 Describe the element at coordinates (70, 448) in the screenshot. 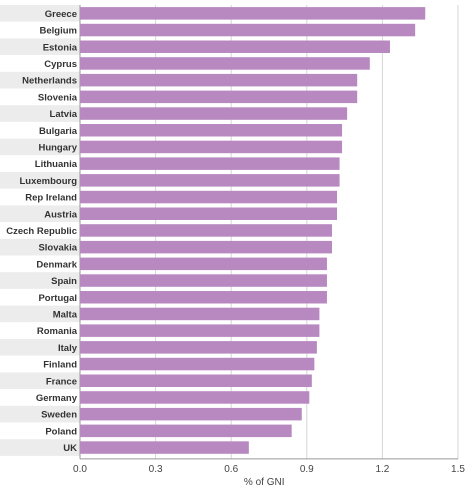

I see `category-label: UK` at that location.